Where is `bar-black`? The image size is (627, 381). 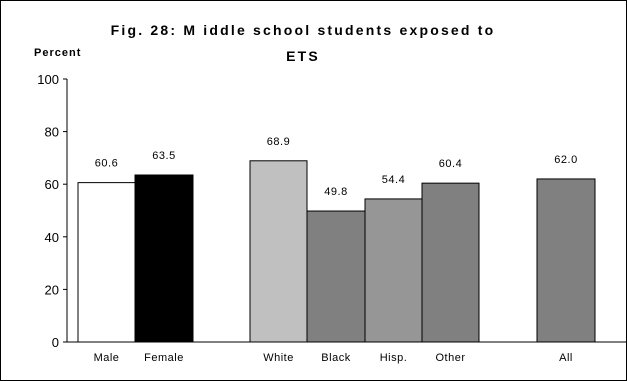 bar-black is located at coordinates (336, 276).